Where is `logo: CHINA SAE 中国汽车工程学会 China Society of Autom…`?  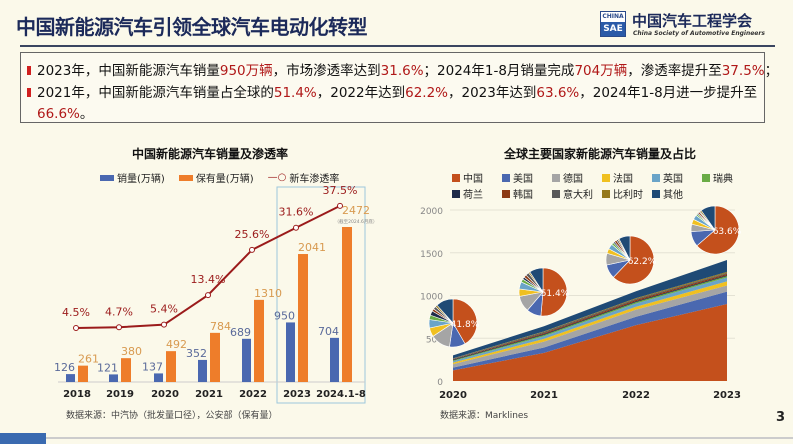
logo: CHINA SAE 中国汽车工程学会 China Society of Autom… is located at coordinates (689, 25).